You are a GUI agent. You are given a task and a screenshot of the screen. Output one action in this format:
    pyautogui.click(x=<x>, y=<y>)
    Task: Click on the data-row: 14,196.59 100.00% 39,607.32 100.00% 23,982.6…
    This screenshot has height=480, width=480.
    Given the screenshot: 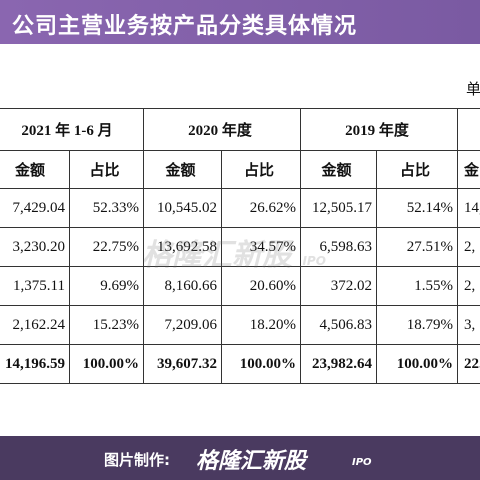 What is the action you would take?
    pyautogui.click(x=240, y=364)
    